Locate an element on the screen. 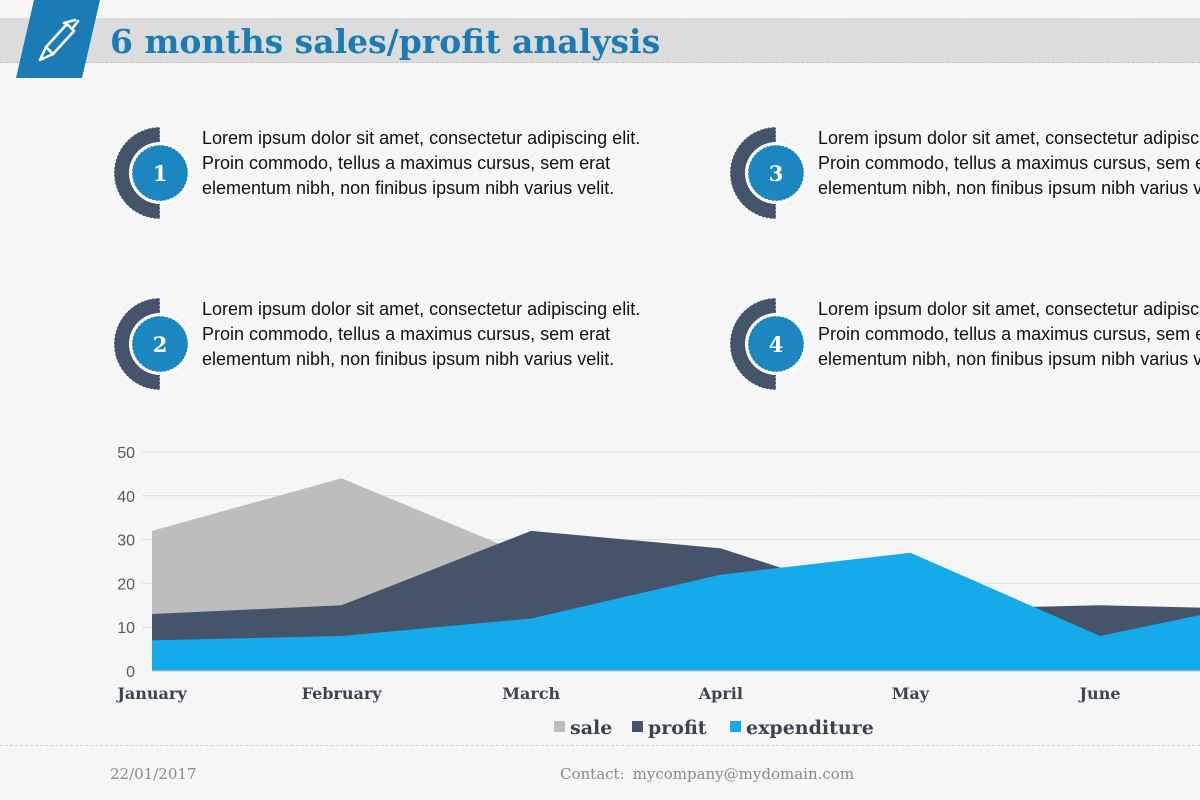 The image size is (1200, 800). legend-item-profit: profit is located at coordinates (669, 728).